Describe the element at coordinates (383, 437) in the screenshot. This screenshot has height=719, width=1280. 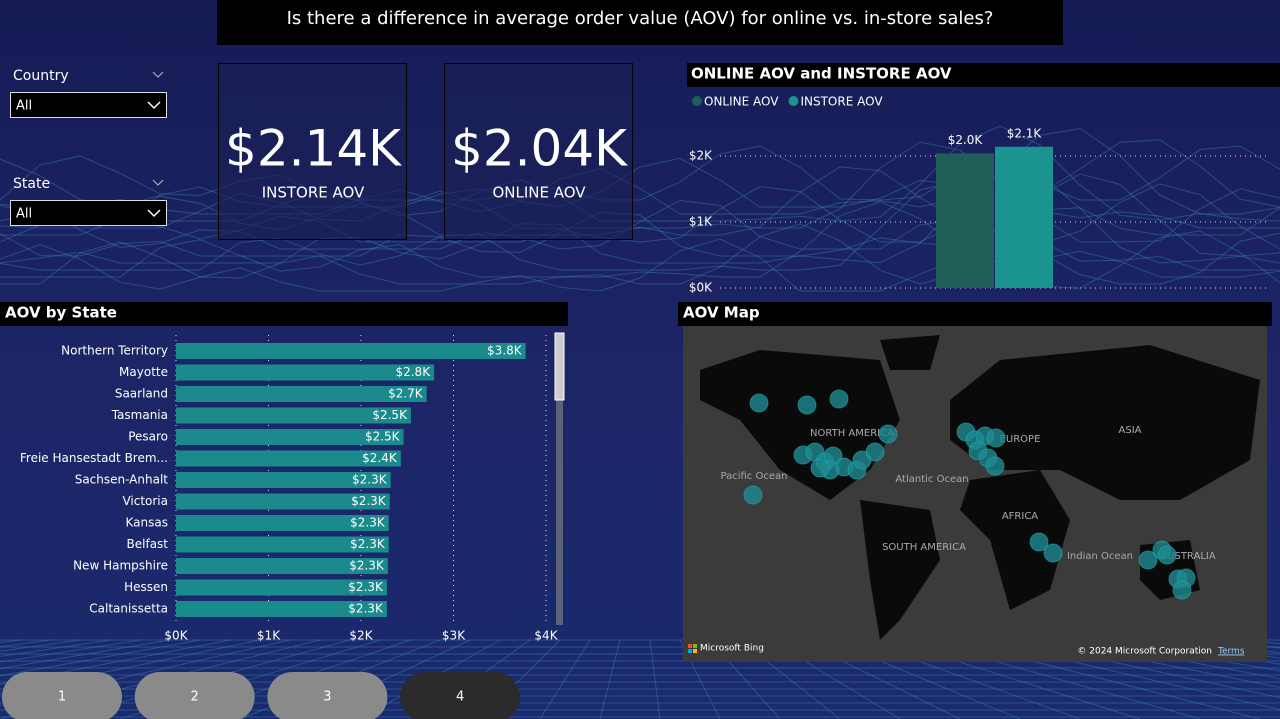
I see `data-label: $2.5K` at that location.